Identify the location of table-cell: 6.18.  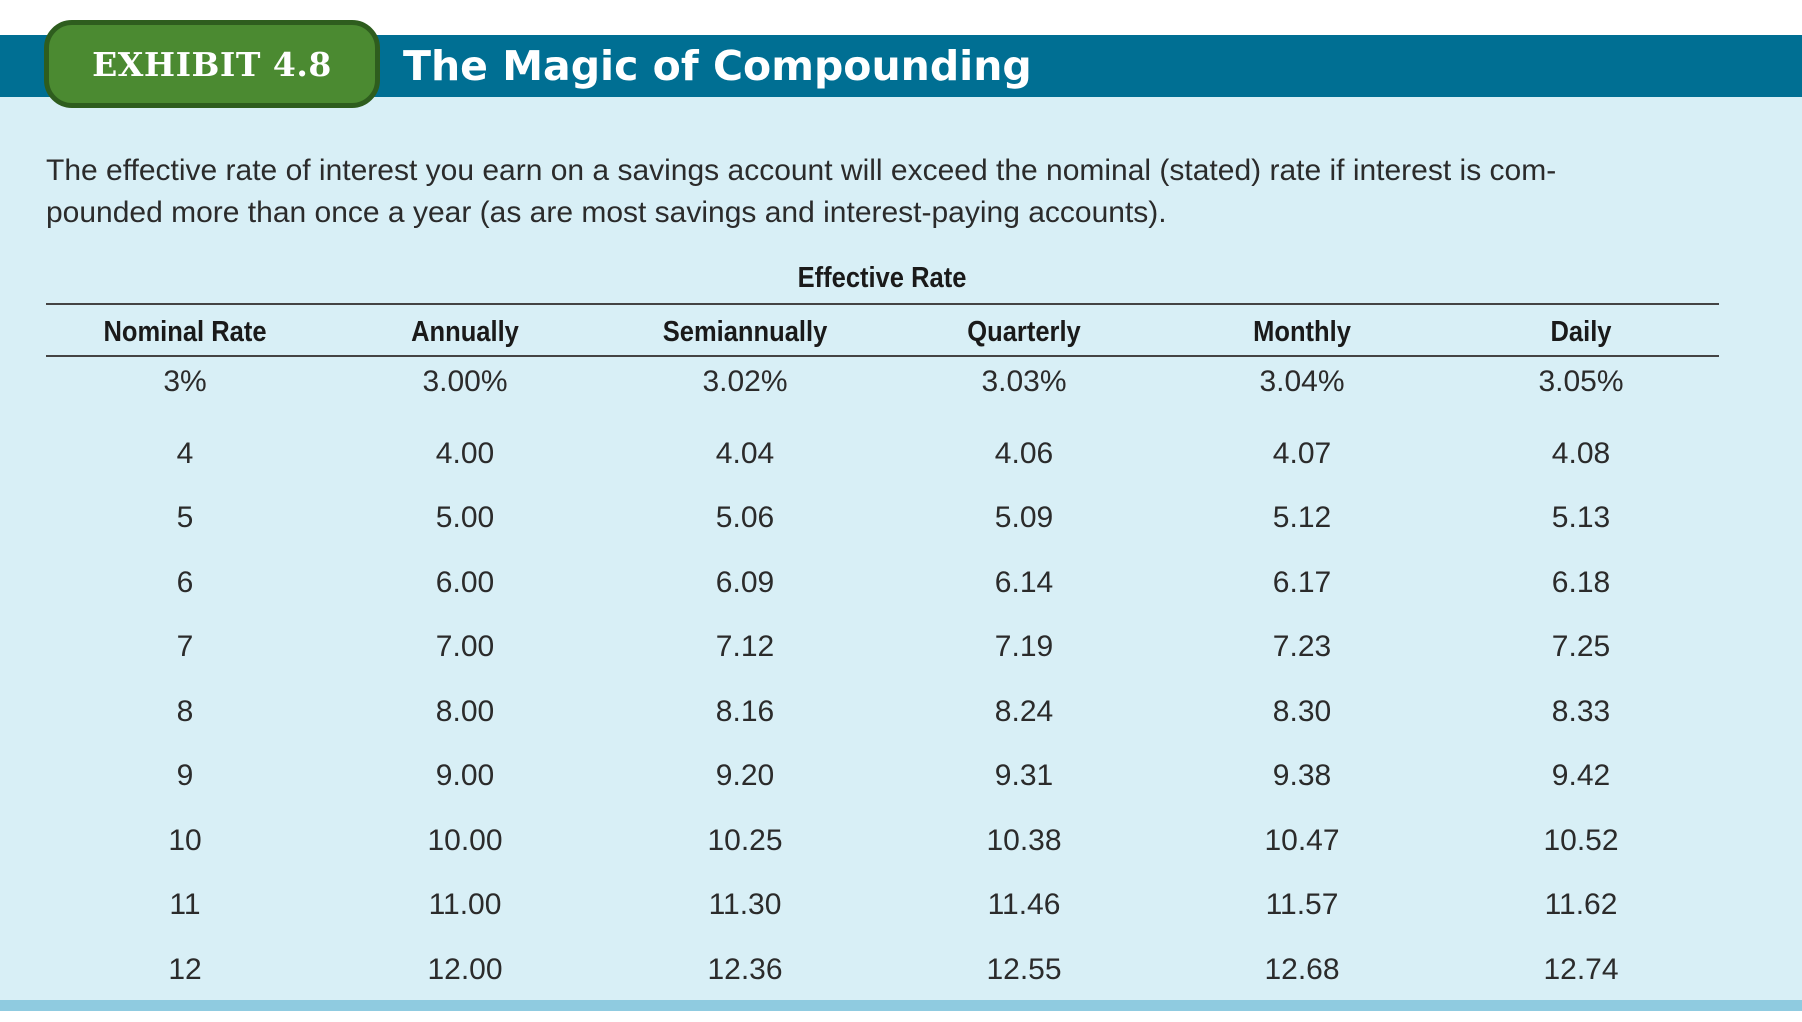
(1581, 582).